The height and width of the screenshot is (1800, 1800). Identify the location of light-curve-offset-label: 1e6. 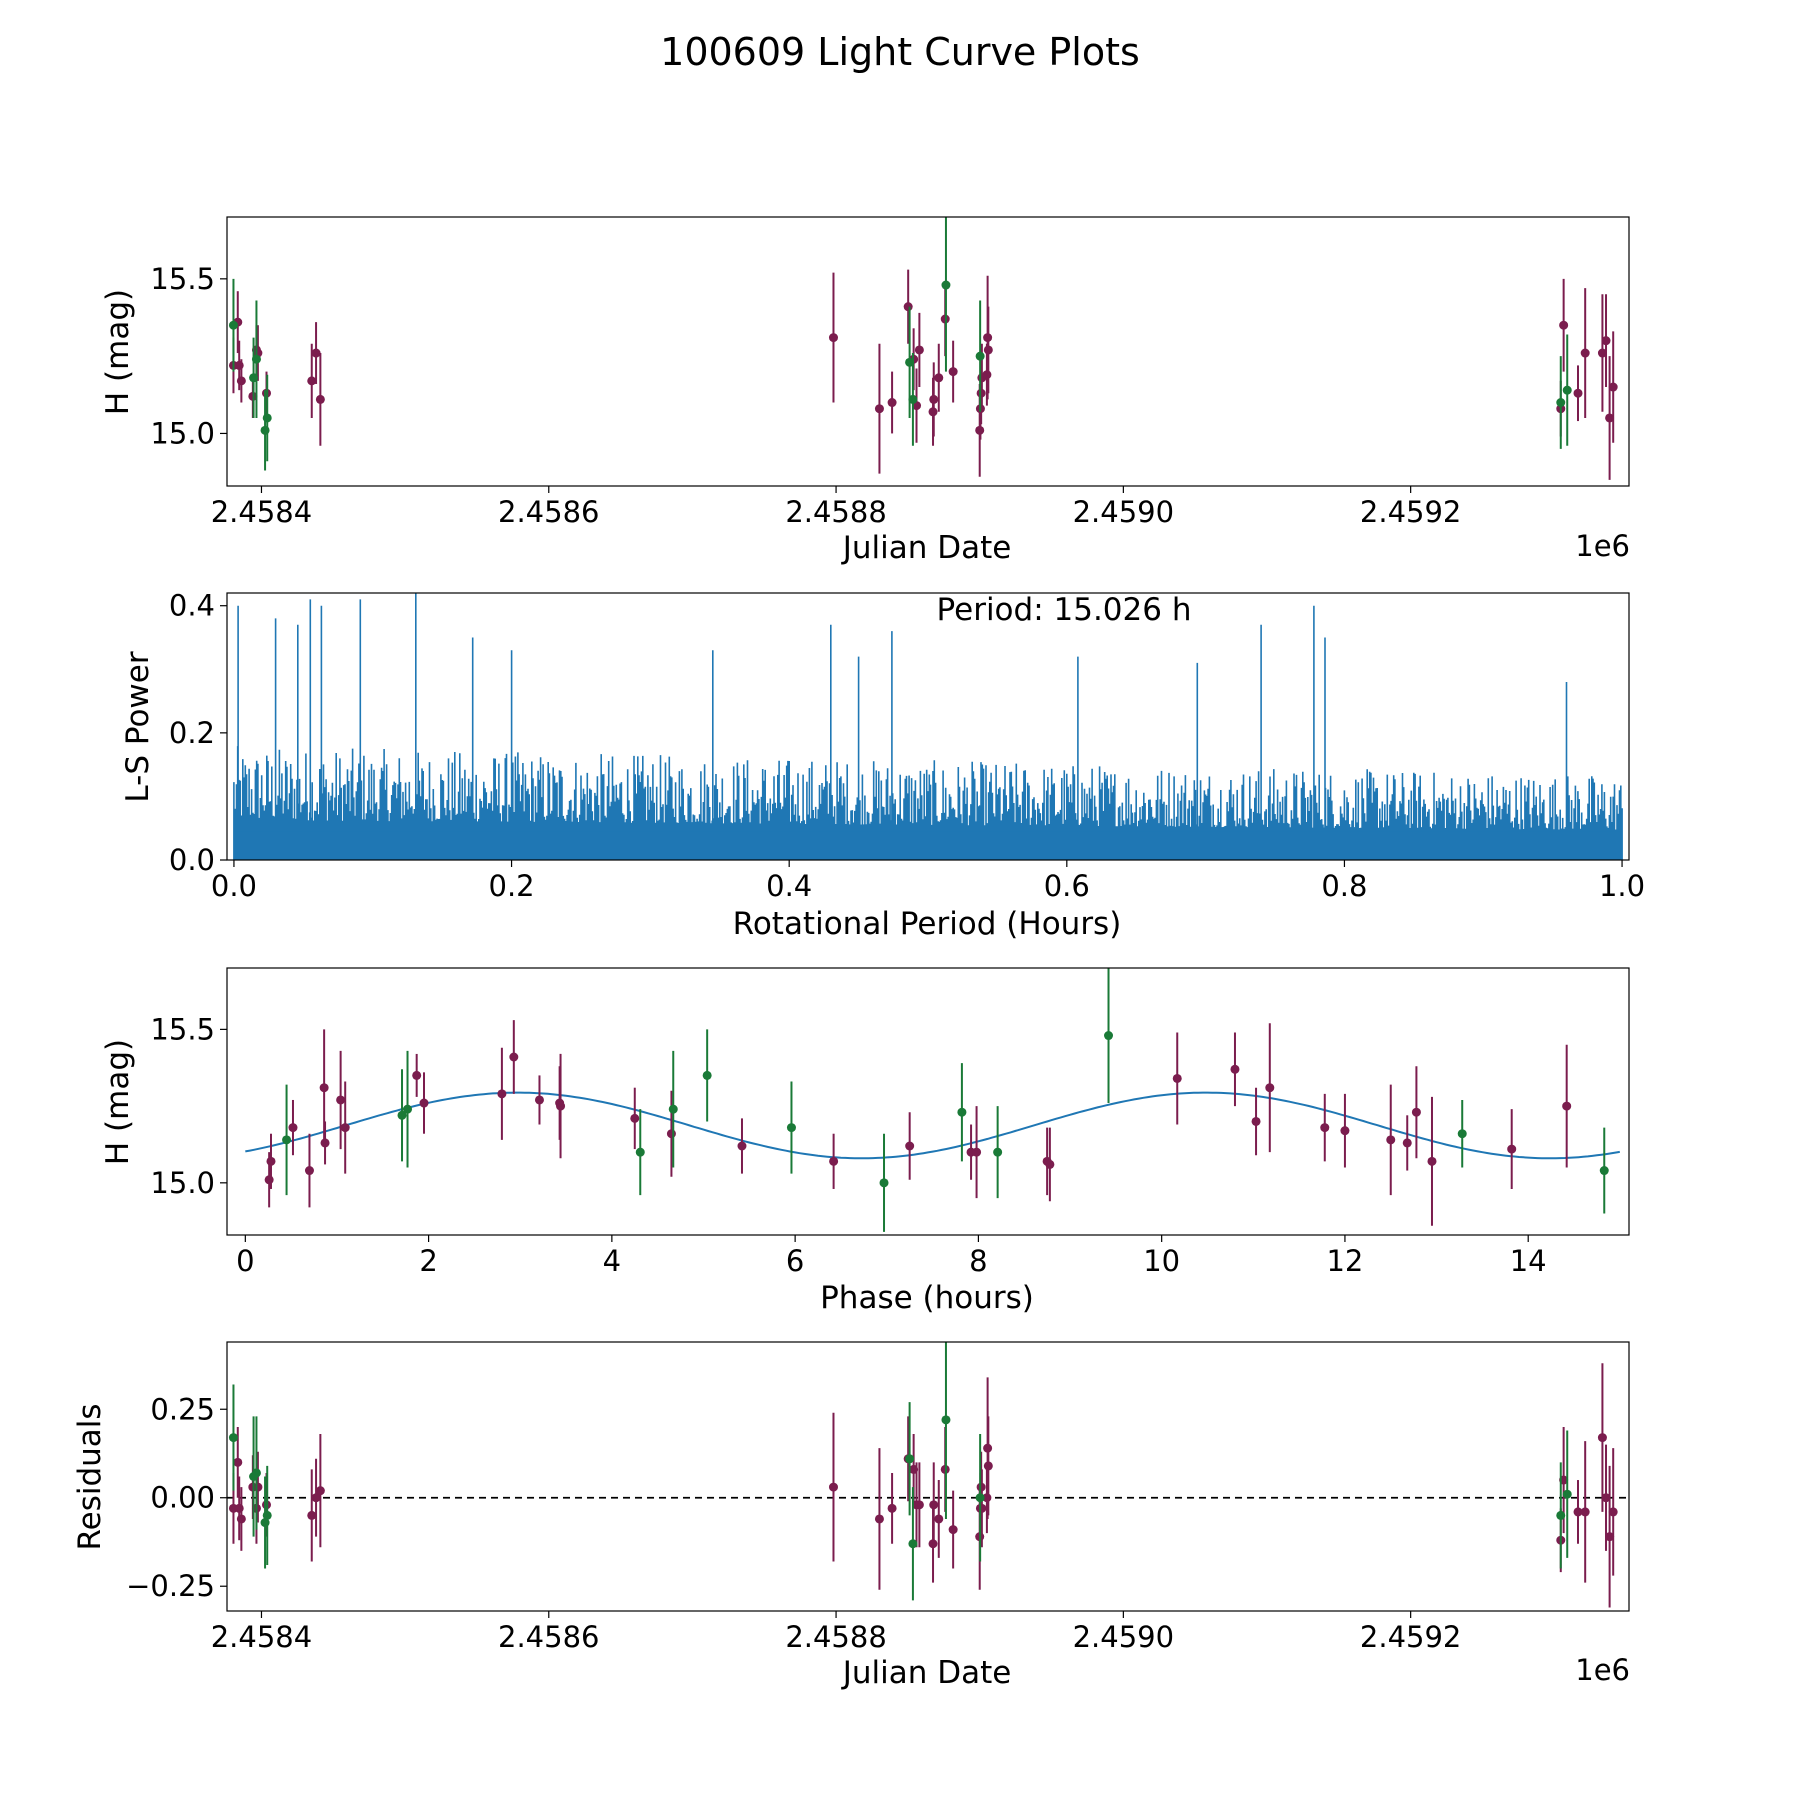
(1602, 546).